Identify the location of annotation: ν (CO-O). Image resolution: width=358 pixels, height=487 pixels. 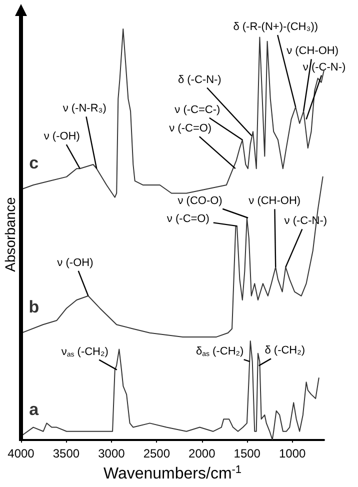
(200, 200).